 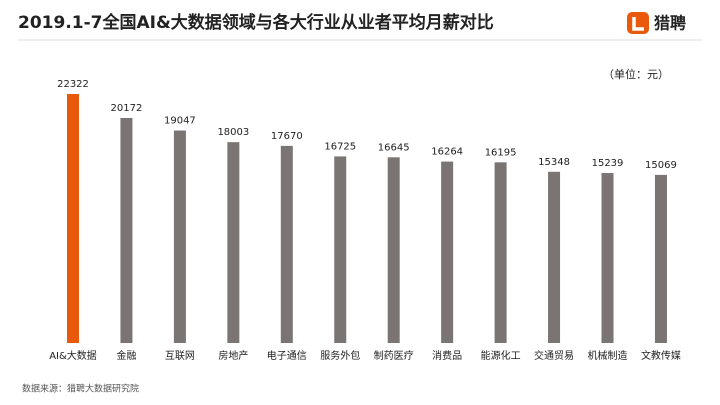 I want to click on x-tick-label: 文教传媒, so click(x=661, y=355).